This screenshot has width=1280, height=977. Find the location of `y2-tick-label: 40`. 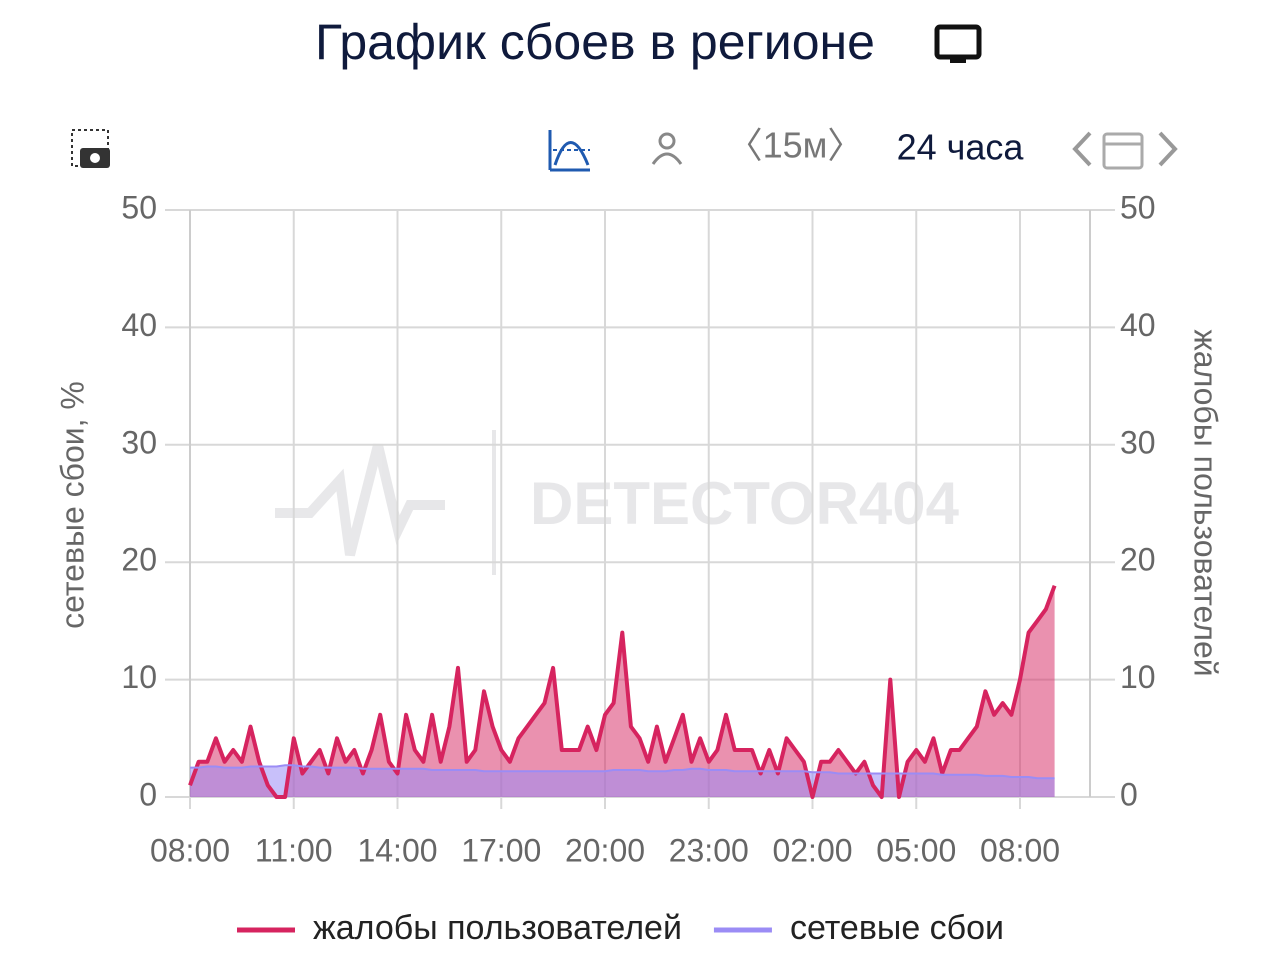

y2-tick-label: 40 is located at coordinates (1138, 325).